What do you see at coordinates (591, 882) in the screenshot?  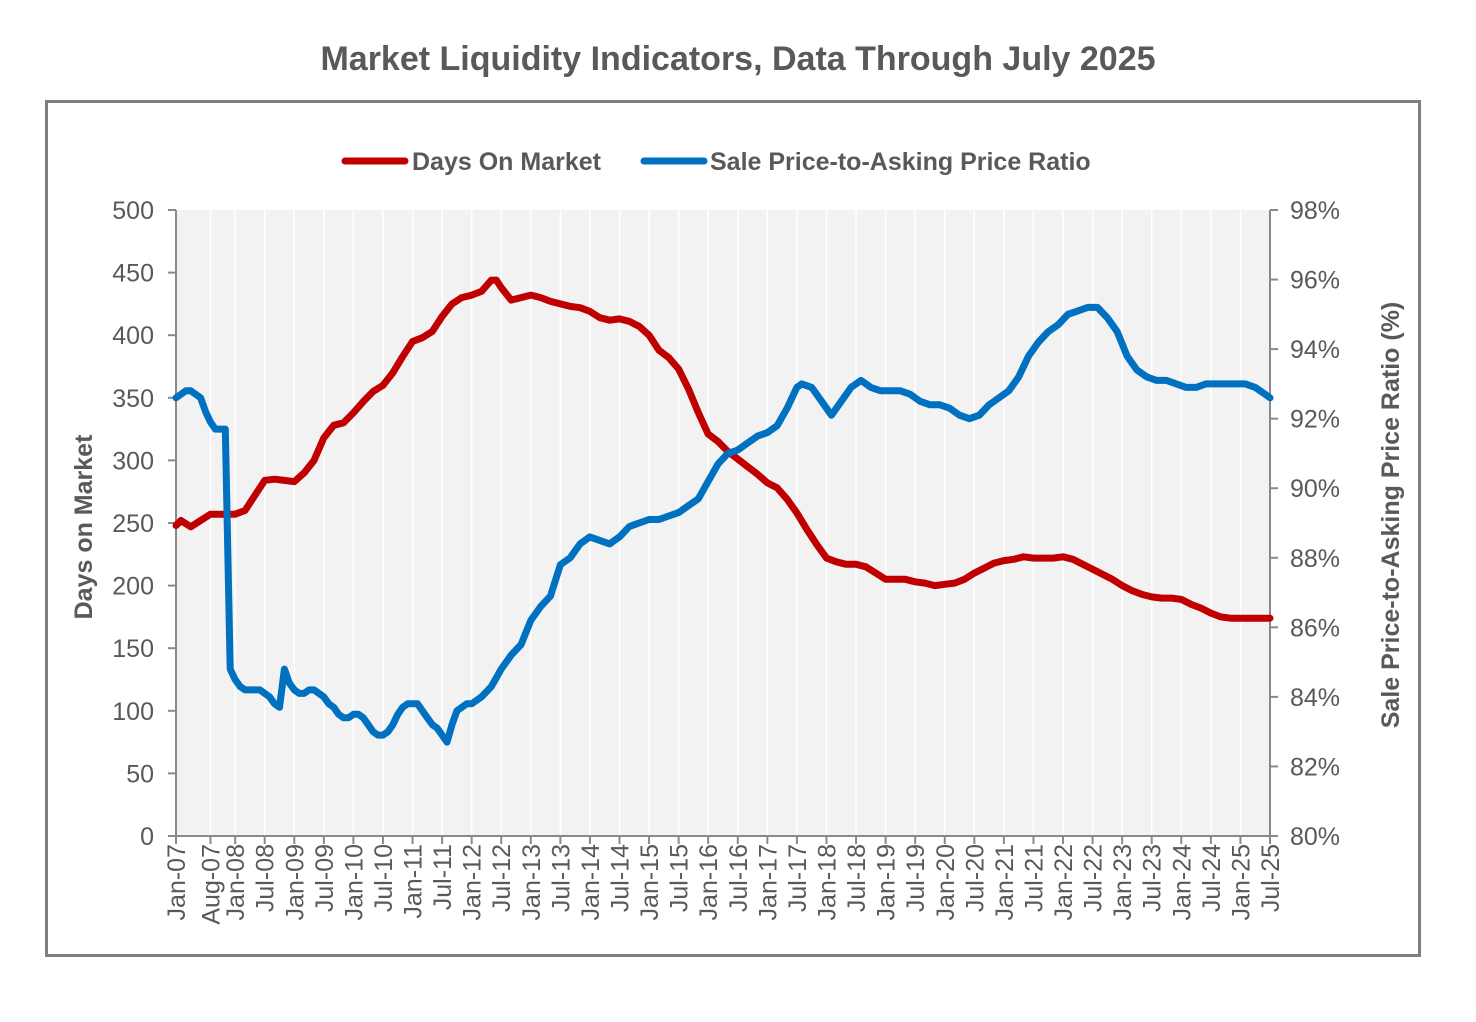 I see `x-tick-label: Jan-14` at bounding box center [591, 882].